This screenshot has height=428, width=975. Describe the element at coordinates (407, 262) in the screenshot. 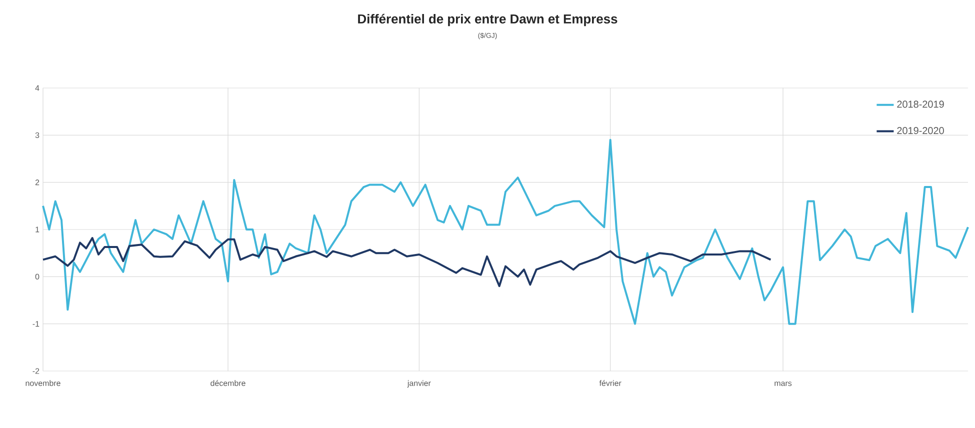

I see `line-series` at that location.